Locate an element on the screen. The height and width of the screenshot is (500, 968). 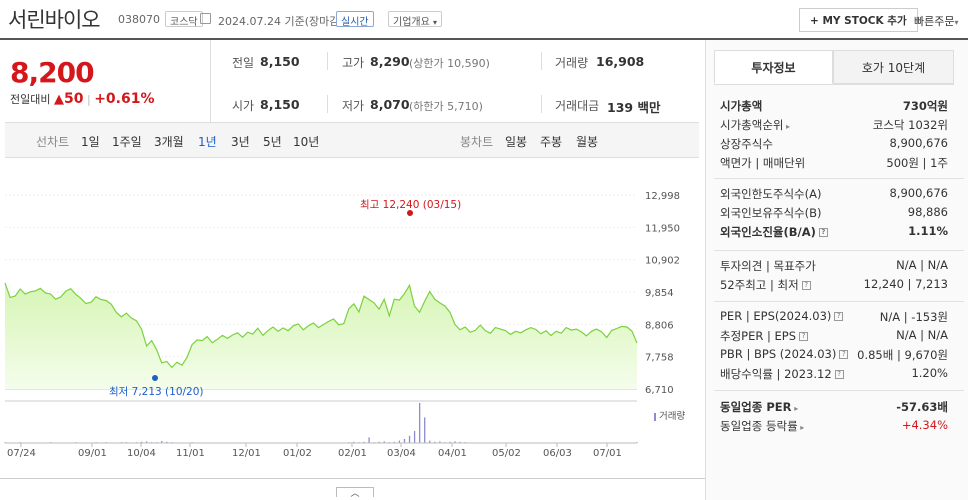
x-tick-label: 01/02 is located at coordinates (297, 453).